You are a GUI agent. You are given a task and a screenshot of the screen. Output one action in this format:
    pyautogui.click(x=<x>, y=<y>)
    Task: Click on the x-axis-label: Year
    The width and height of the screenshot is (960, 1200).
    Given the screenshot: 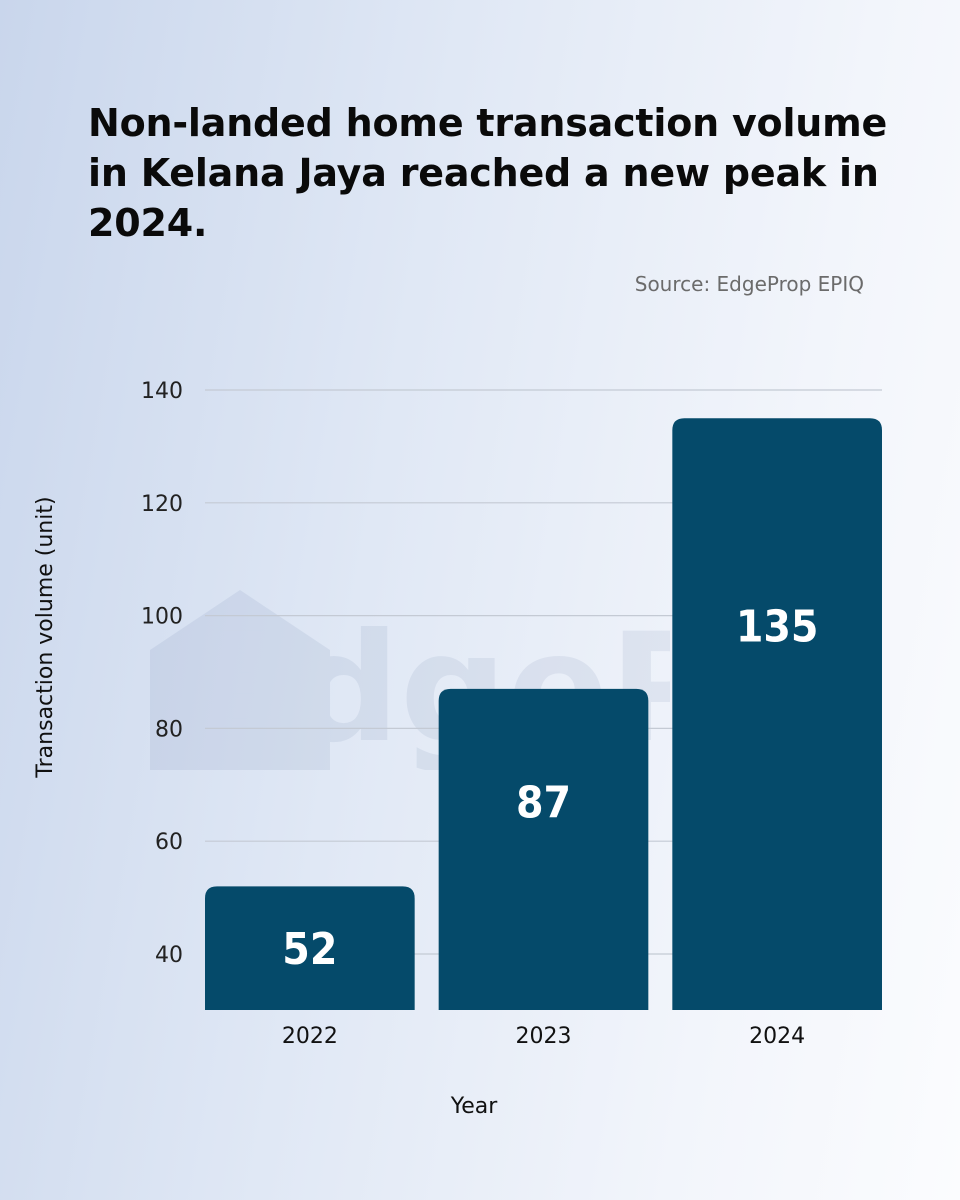 What is the action you would take?
    pyautogui.click(x=474, y=1106)
    